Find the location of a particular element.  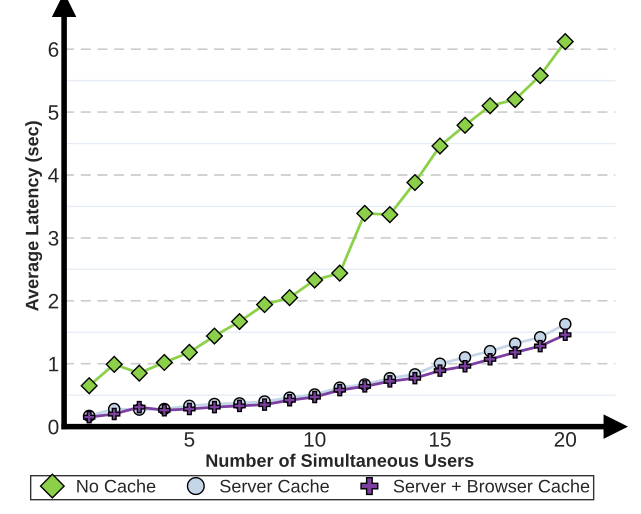

legend-label: No Cache is located at coordinates (116, 486).